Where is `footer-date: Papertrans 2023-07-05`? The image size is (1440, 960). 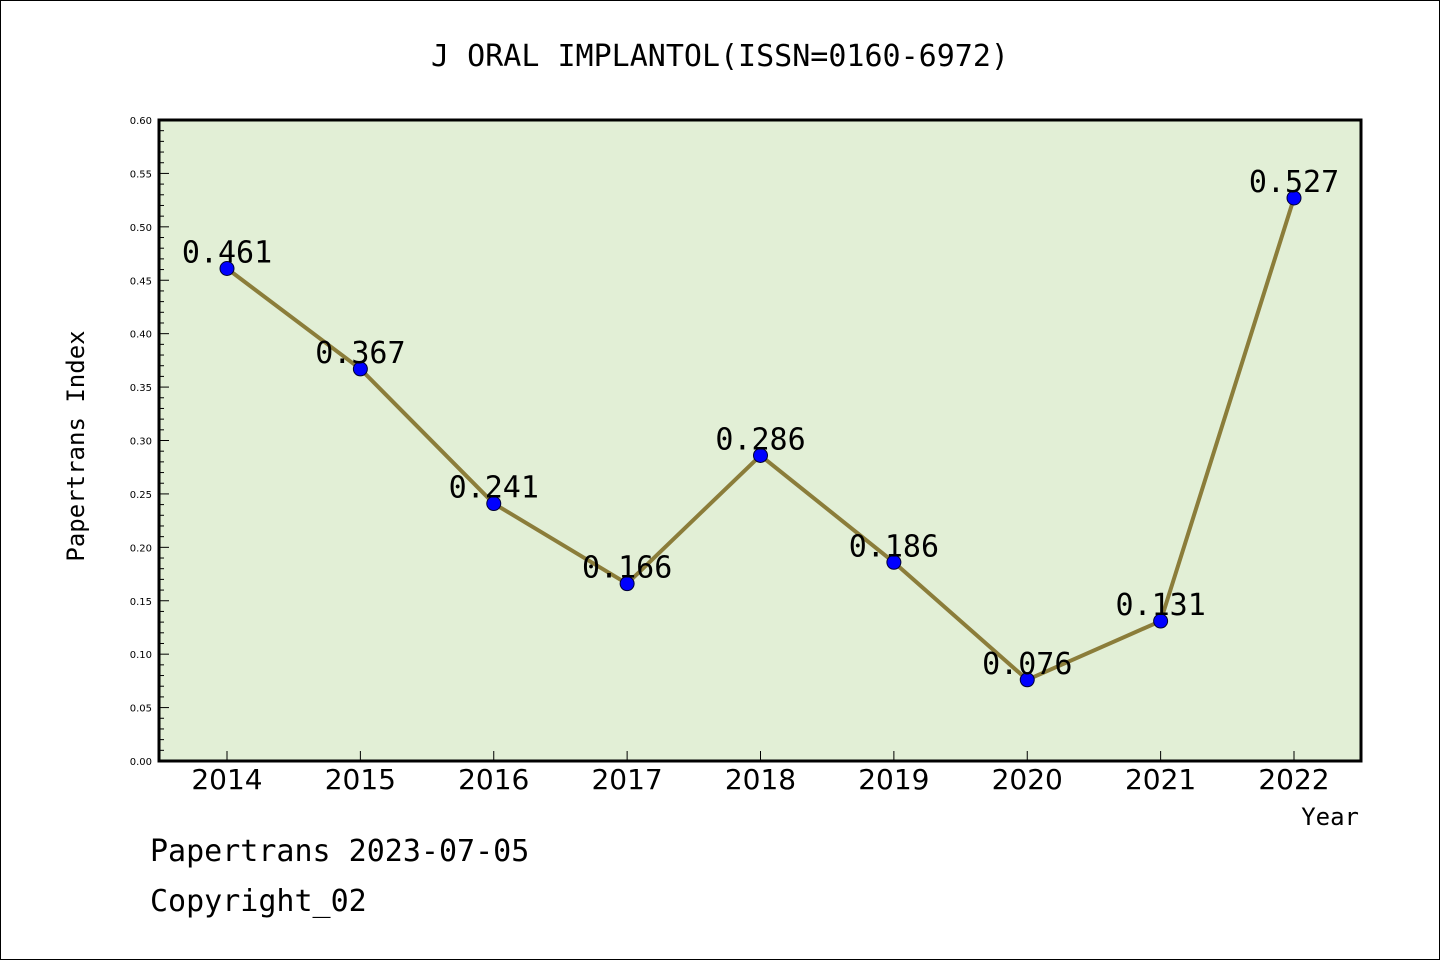
footer-date: Papertrans 2023-07-05 is located at coordinates (340, 851).